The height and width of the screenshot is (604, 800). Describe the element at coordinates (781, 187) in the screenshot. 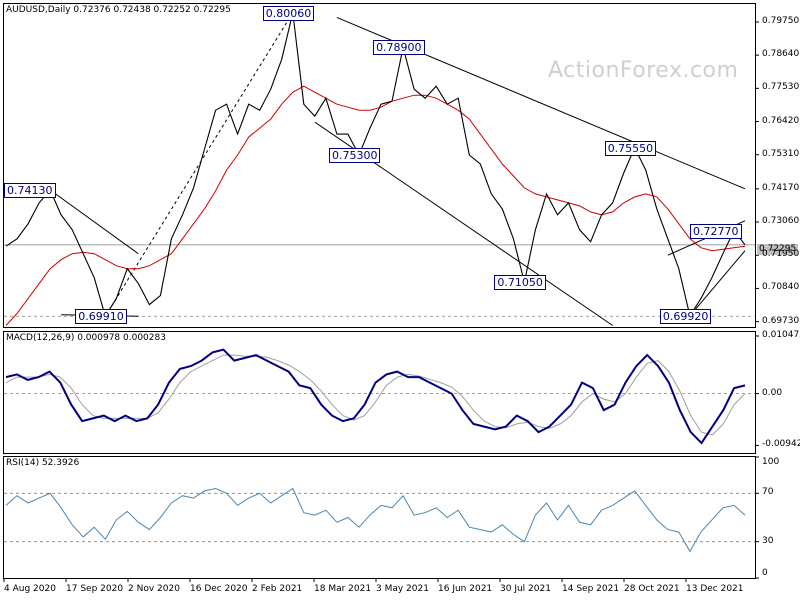

I see `price-y-tick-label: 0.74170` at that location.